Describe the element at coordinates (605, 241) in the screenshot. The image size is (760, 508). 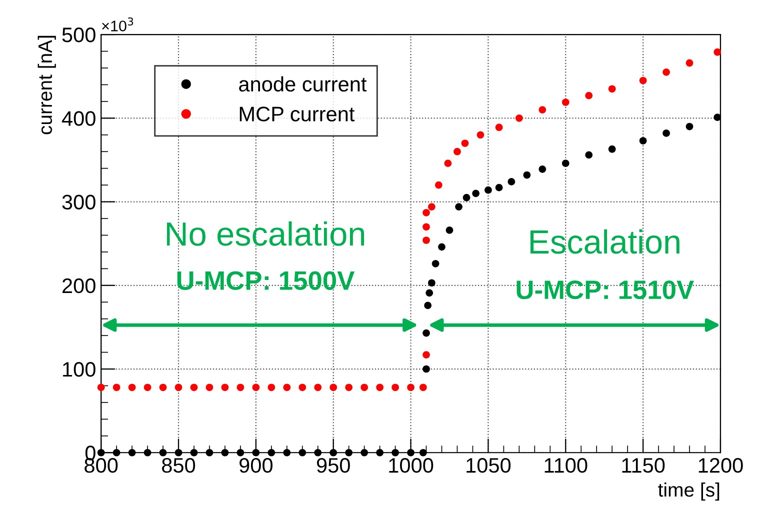
I see `annotation: Escalation` at that location.